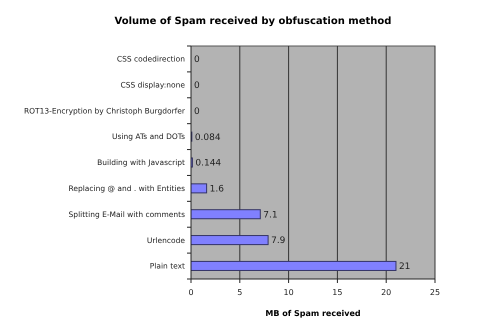 This screenshot has height=328, width=480. What do you see at coordinates (217, 189) in the screenshot?
I see `data-label: 1.6` at bounding box center [217, 189].